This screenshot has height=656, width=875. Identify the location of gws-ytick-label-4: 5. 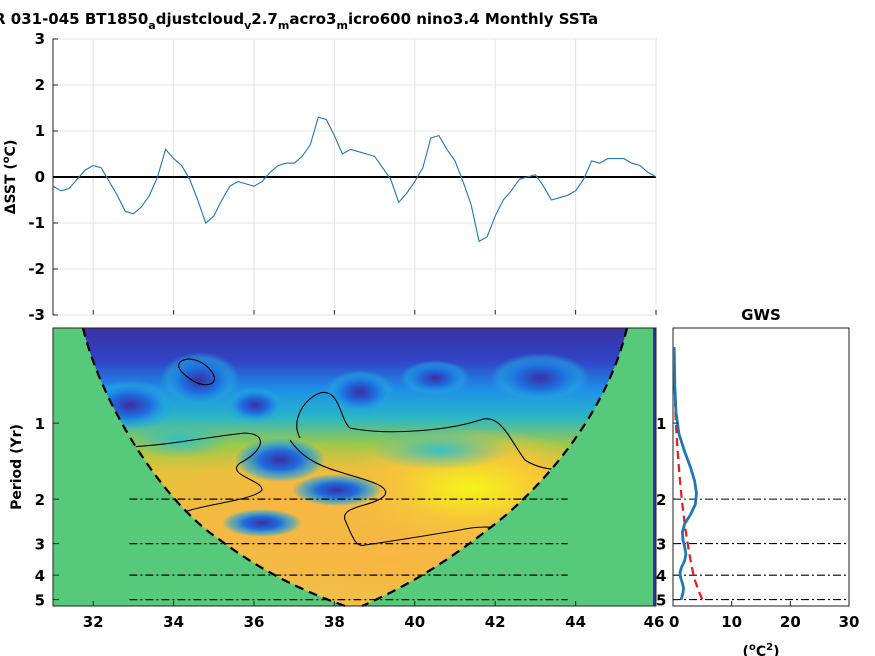
(661, 601).